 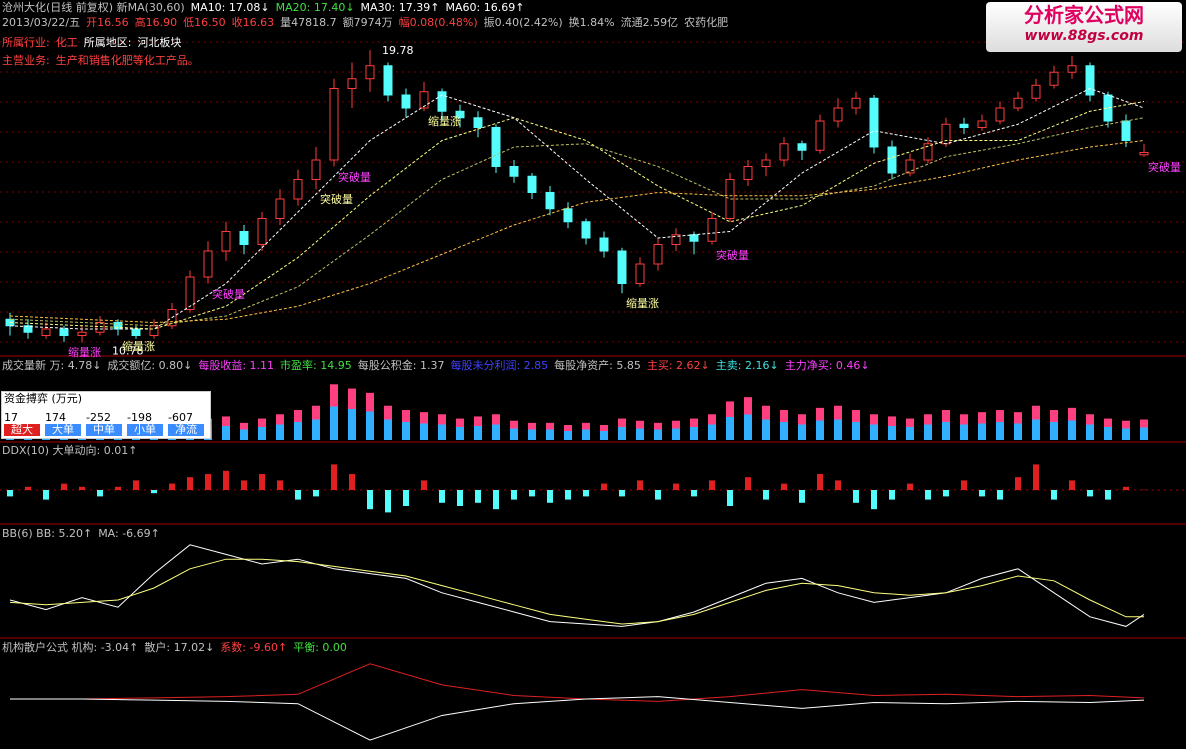 What do you see at coordinates (26, 42) in the screenshot?
I see `label: 所属行业:` at bounding box center [26, 42].